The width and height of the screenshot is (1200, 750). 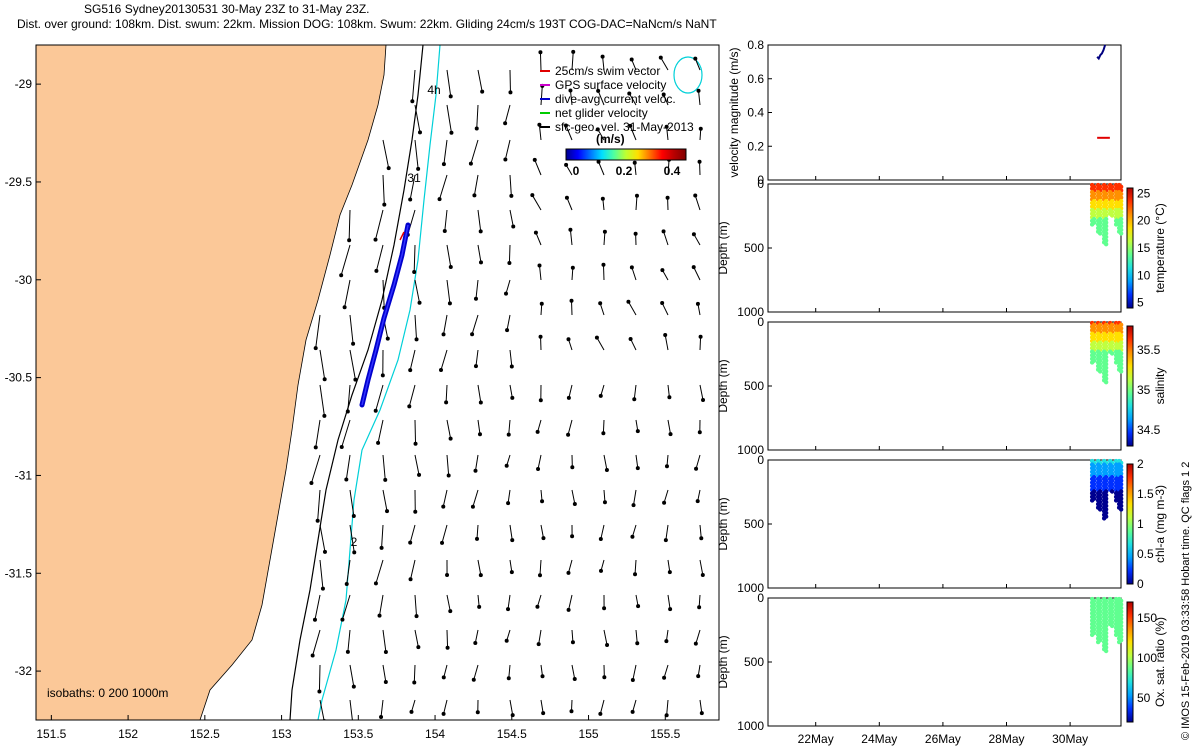 I want to click on panel-y-tick-label: 1000, so click(x=750, y=588).